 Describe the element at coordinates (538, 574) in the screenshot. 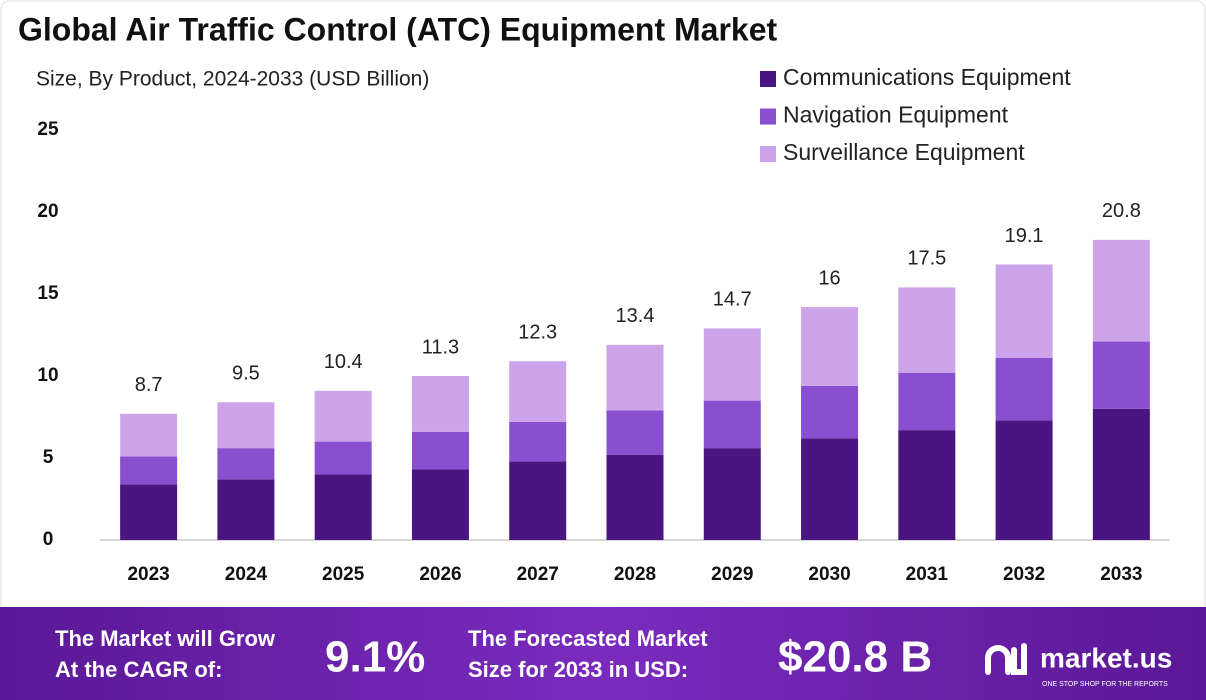

I see `x-tick-label: 2027` at that location.